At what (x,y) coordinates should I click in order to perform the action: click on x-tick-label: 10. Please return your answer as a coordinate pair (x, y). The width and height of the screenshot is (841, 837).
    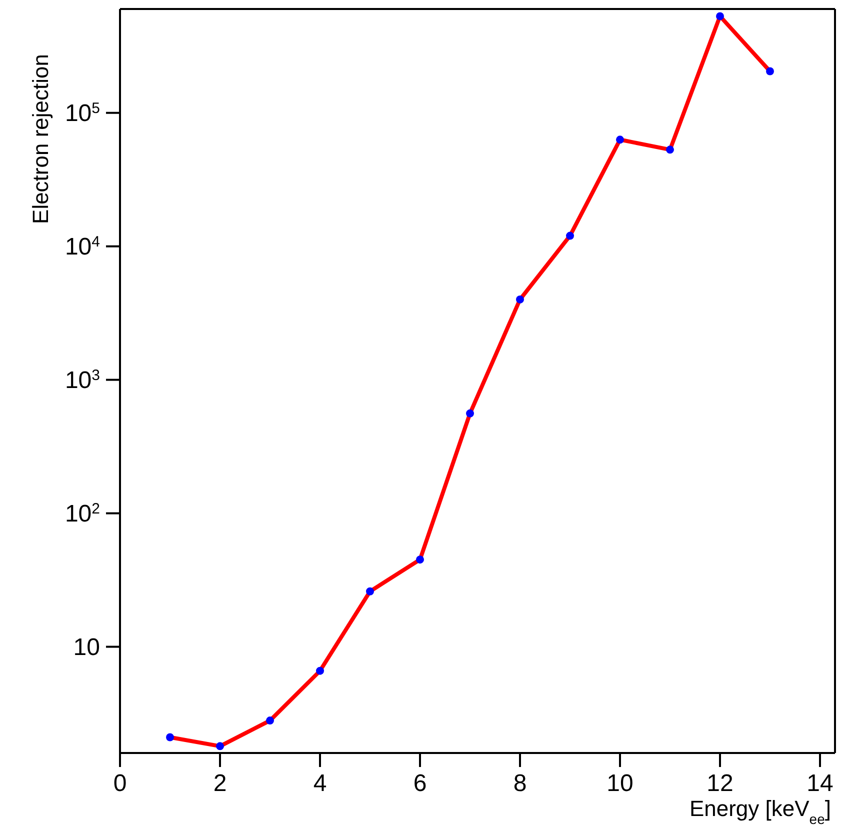
    Looking at the image, I should click on (620, 783).